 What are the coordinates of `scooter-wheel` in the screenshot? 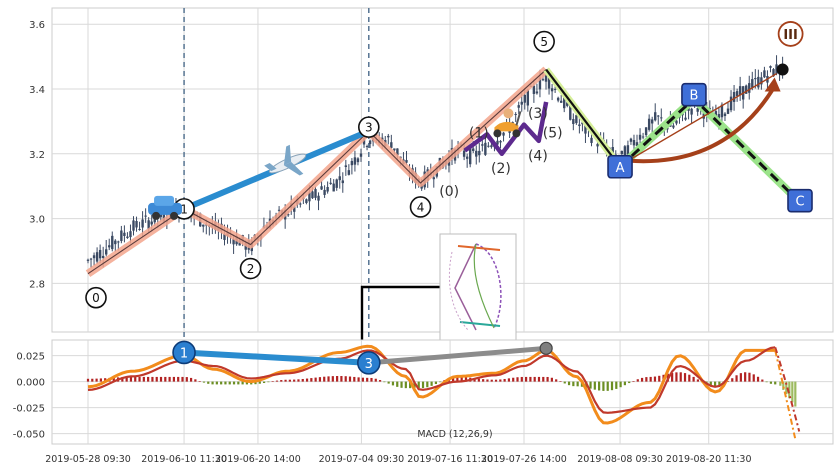 It's located at (497, 133).